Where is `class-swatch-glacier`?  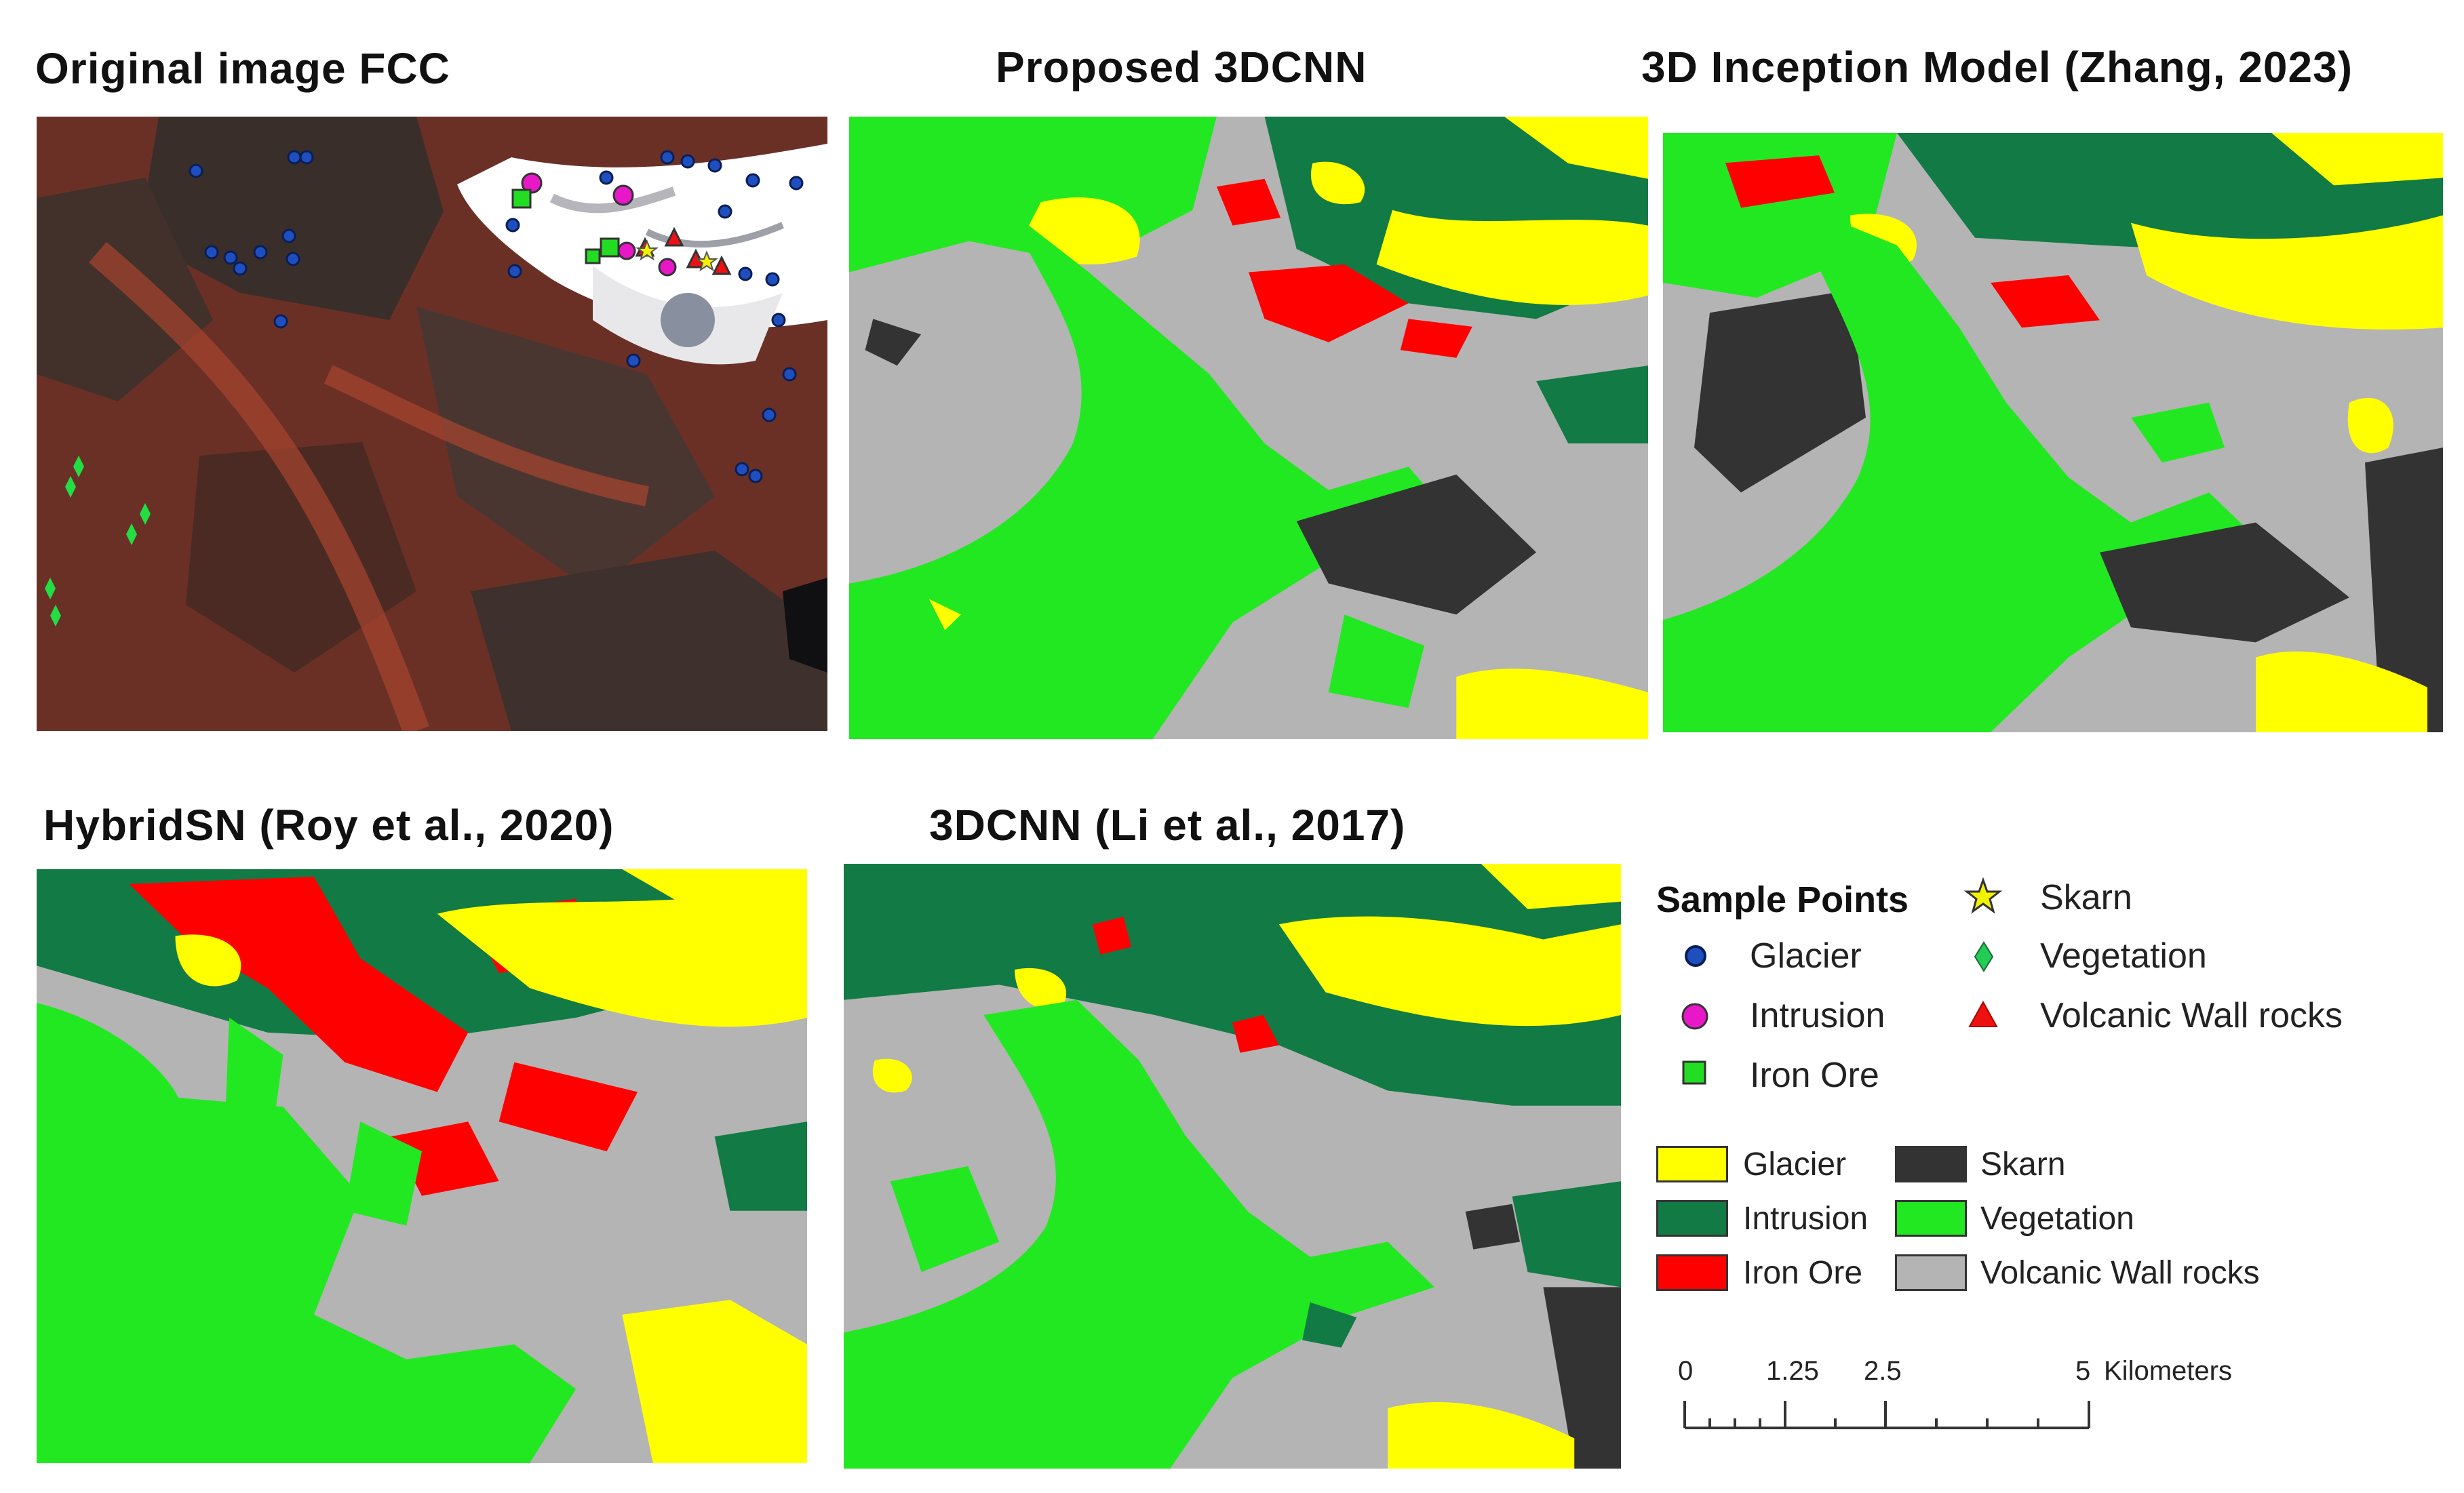
class-swatch-glacier is located at coordinates (1692, 1164).